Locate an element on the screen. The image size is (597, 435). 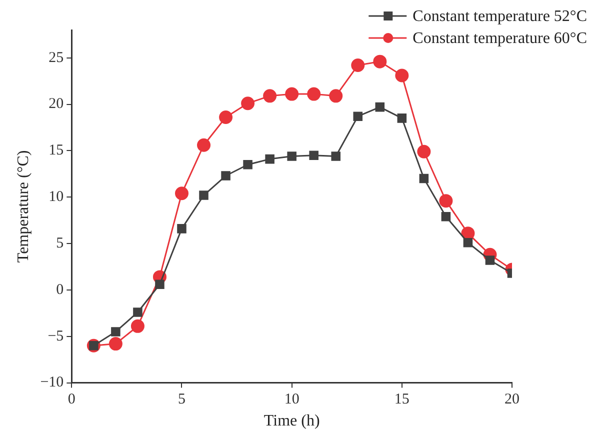
y-tick-label: −10 is located at coordinates (52, 382).